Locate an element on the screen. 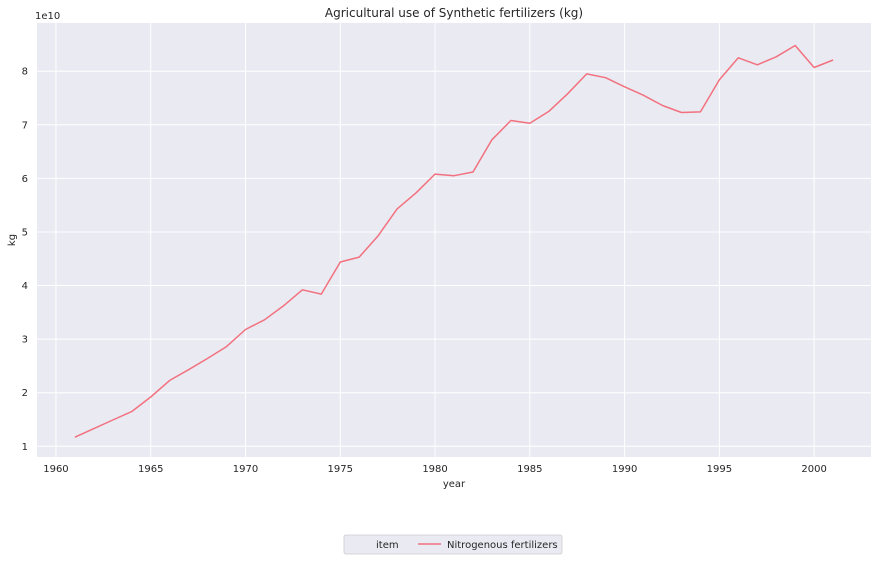 Image resolution: width=878 pixels, height=561 pixels. x-tick-label: 1965 is located at coordinates (150, 469).